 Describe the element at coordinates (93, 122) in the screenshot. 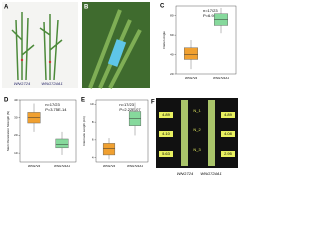

I see `y-tick-label: 8` at that location.